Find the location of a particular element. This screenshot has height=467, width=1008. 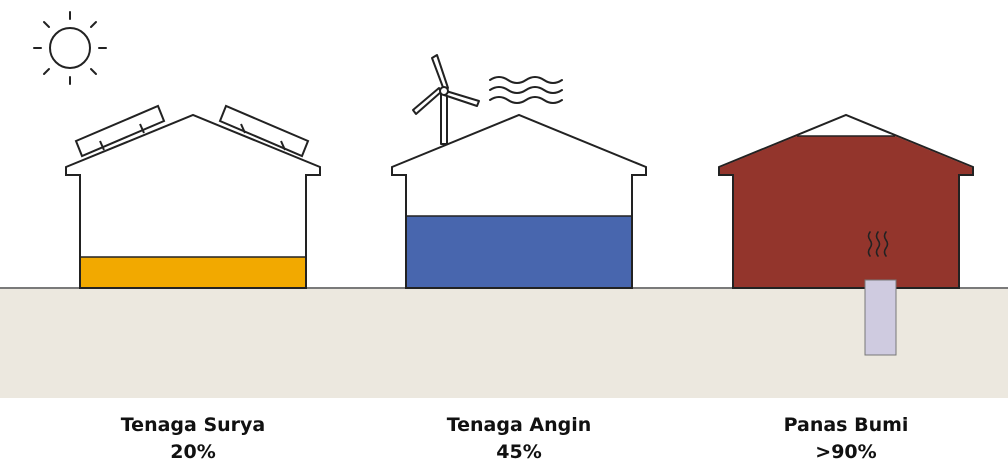

solar-panel-icon is located at coordinates (192, 131).